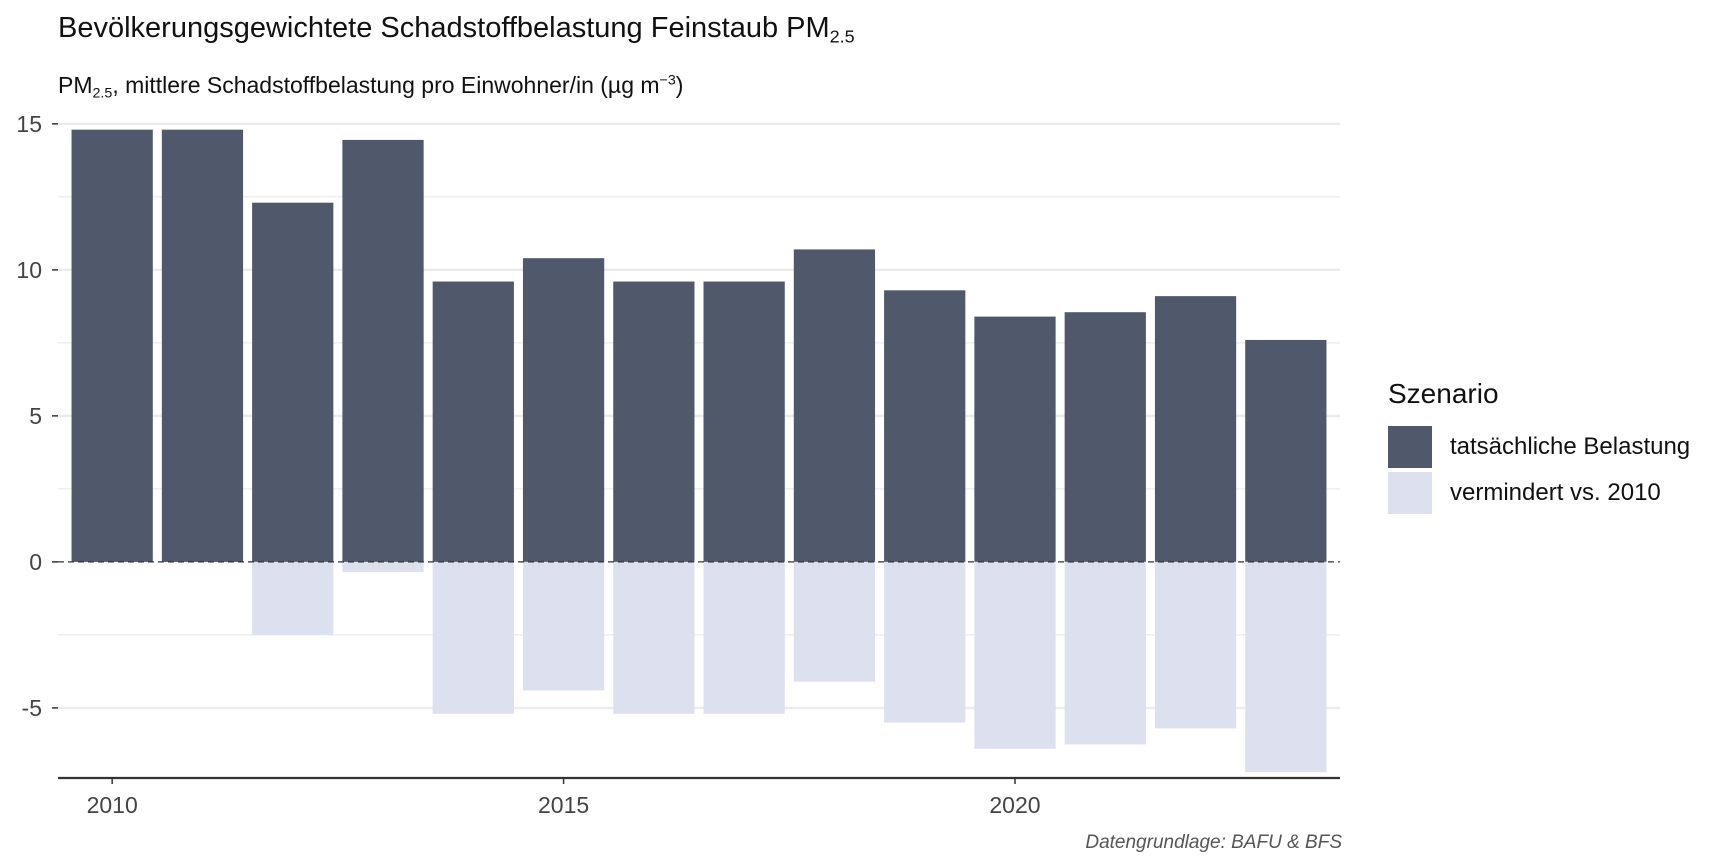 The width and height of the screenshot is (1728, 864). I want to click on legend-label-actual: tatsächliche Belastung, so click(1570, 446).